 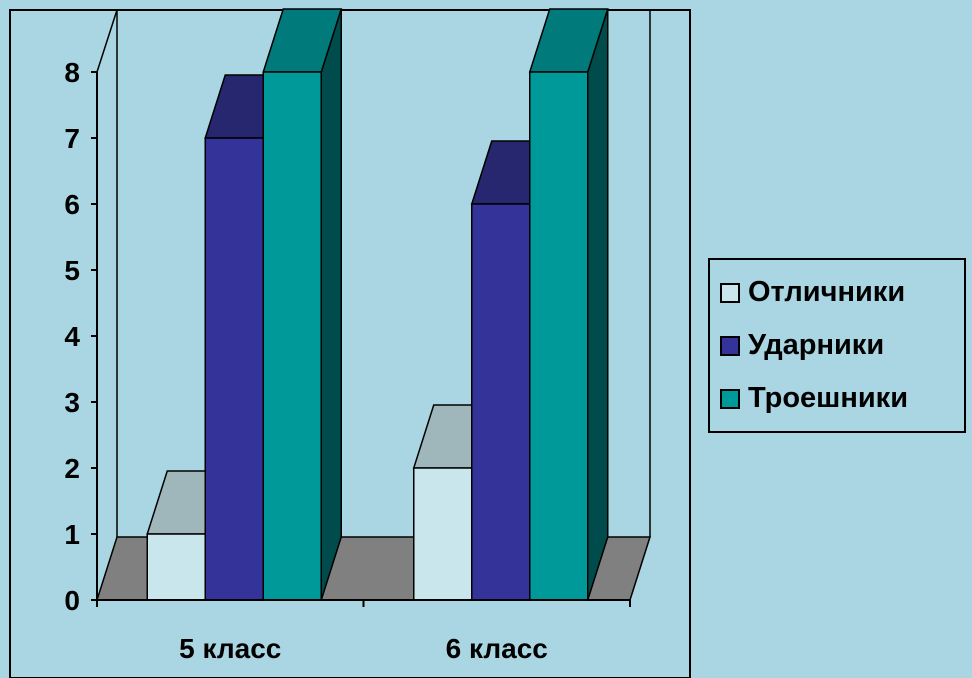 I want to click on legend-label: Ударники, so click(x=816, y=345).